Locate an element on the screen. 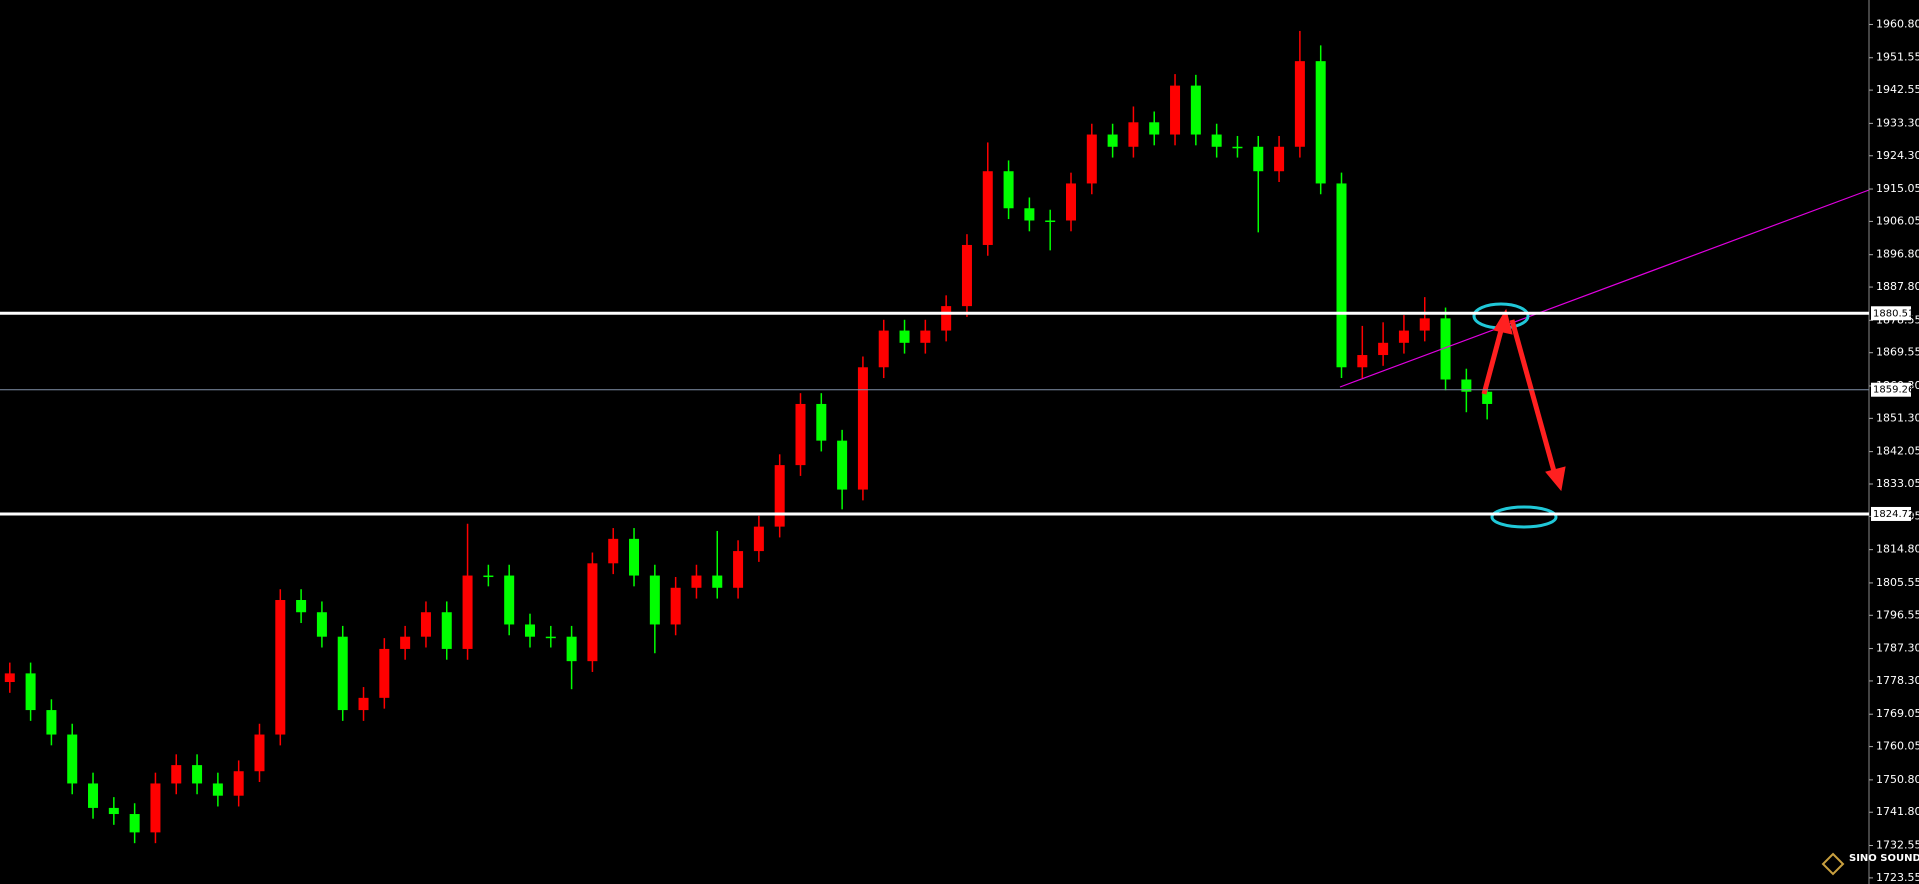  y-tick-label: 1906.05 is located at coordinates (1897, 220).